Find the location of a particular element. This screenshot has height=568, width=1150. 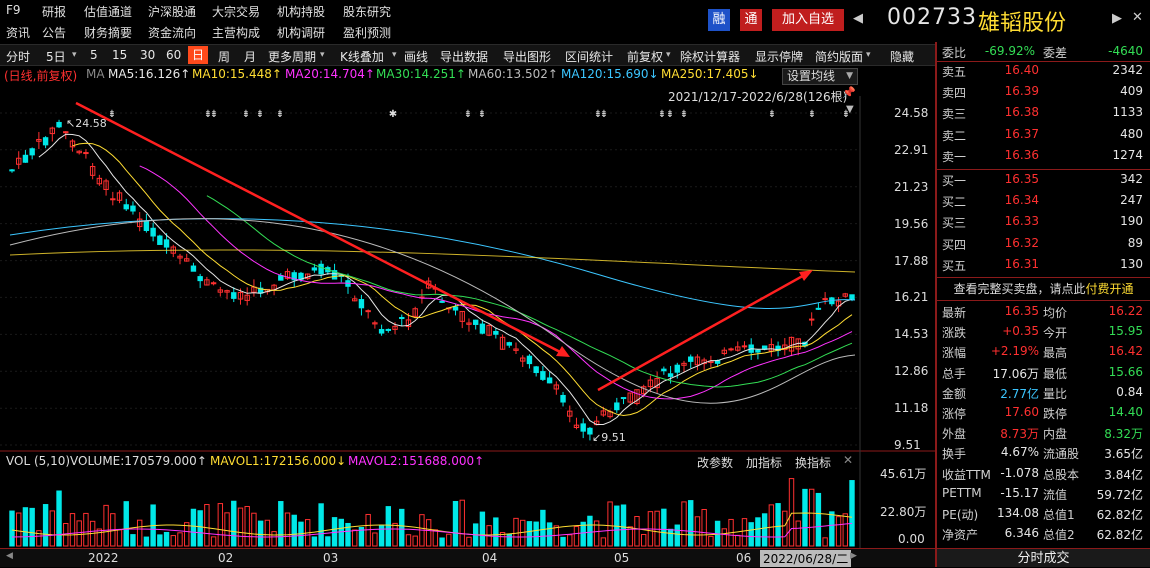

tab-5day: 5日 is located at coordinates (56, 57).